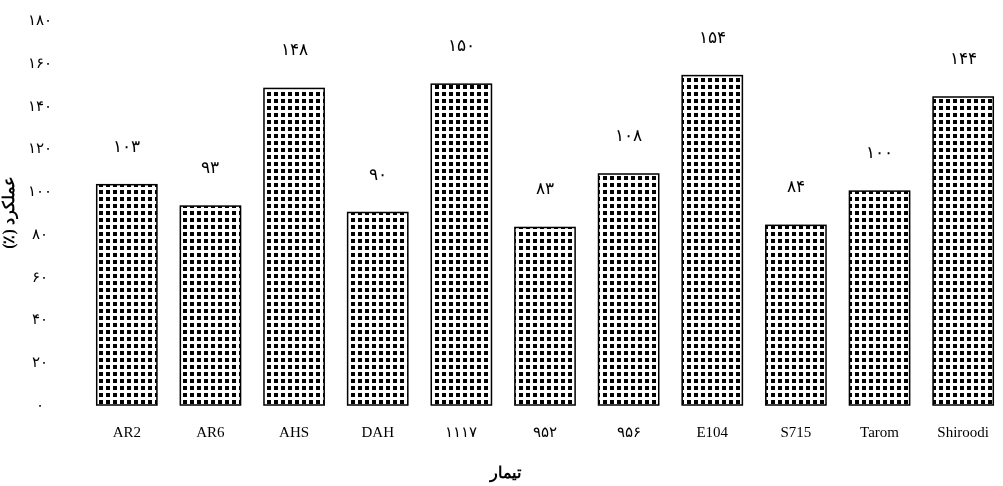  What do you see at coordinates (628, 432) in the screenshot?
I see `x-tick-label: ۹۵۶` at bounding box center [628, 432].